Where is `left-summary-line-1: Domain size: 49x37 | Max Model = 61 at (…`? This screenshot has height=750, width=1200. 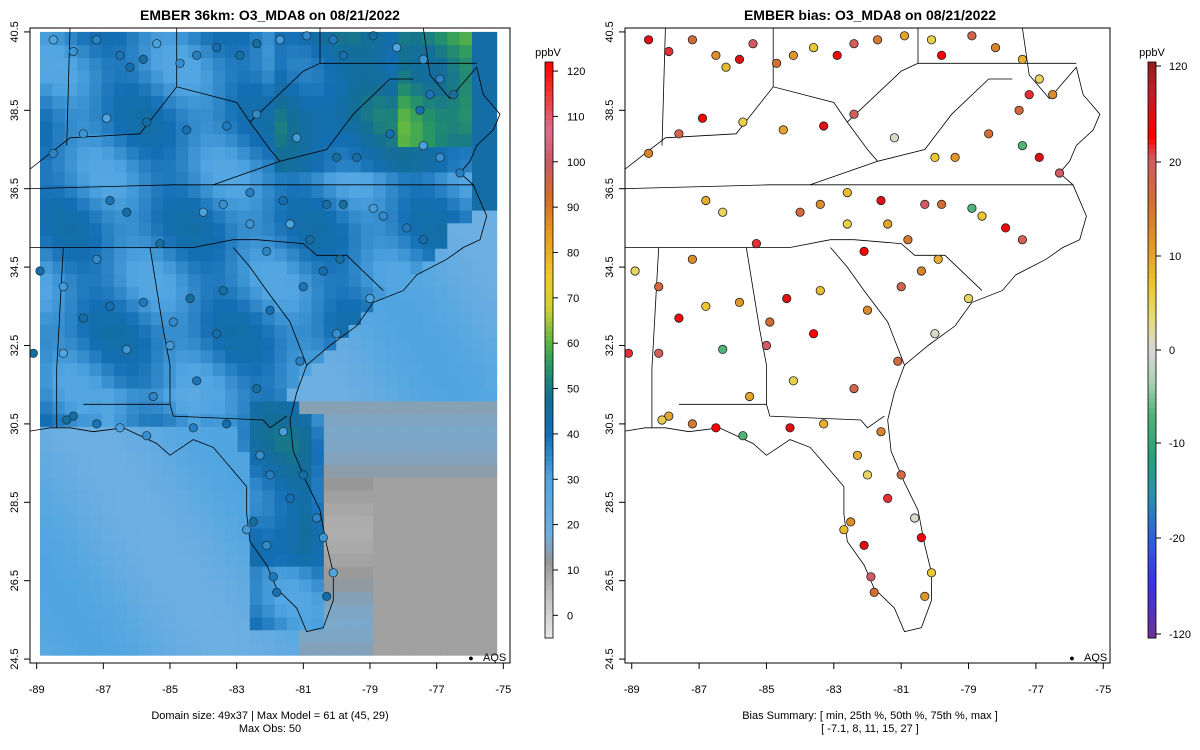
left-summary-line-1: Domain size: 49x37 | Max Model = 61 at (… is located at coordinates (269, 716).